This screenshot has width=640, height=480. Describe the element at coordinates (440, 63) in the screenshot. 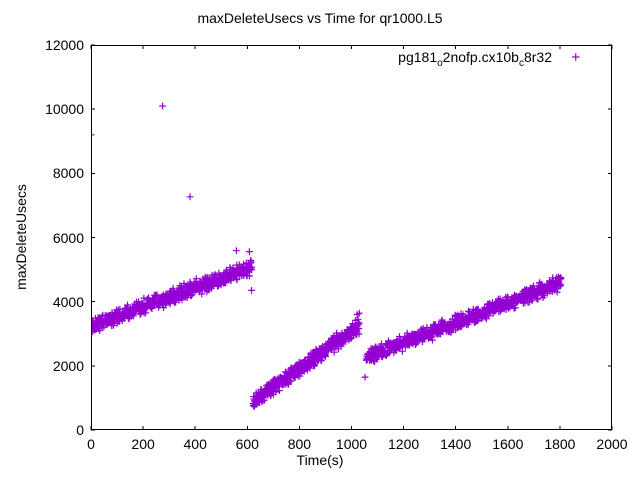

I see `legend-label-subscript: o` at that location.